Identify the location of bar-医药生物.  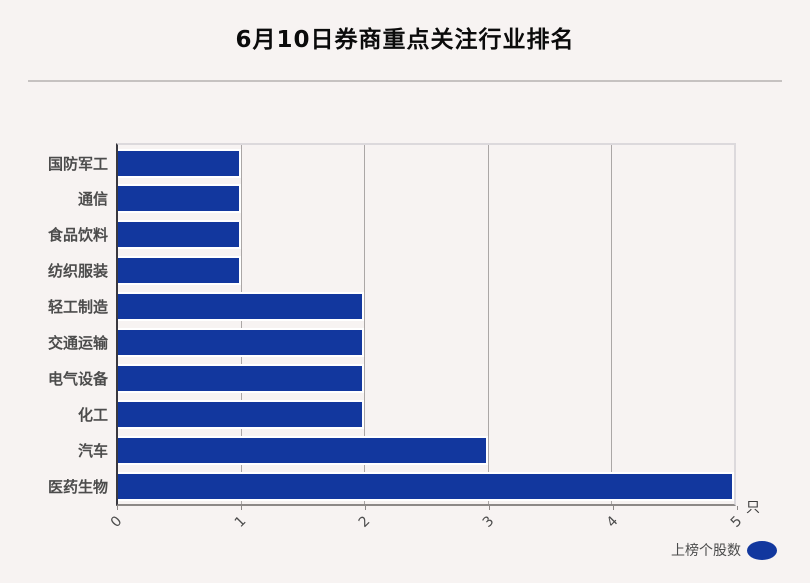
(426, 486).